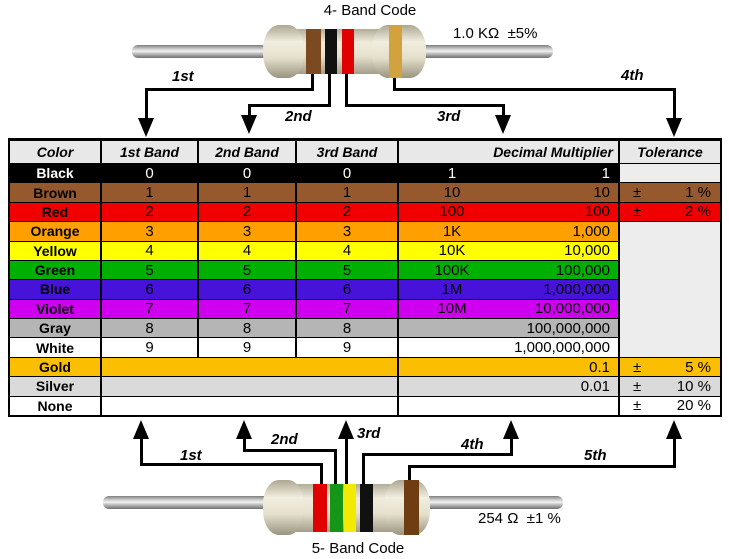 Image resolution: width=729 pixels, height=559 pixels. I want to click on tolerance-value: 5 %, so click(698, 367).